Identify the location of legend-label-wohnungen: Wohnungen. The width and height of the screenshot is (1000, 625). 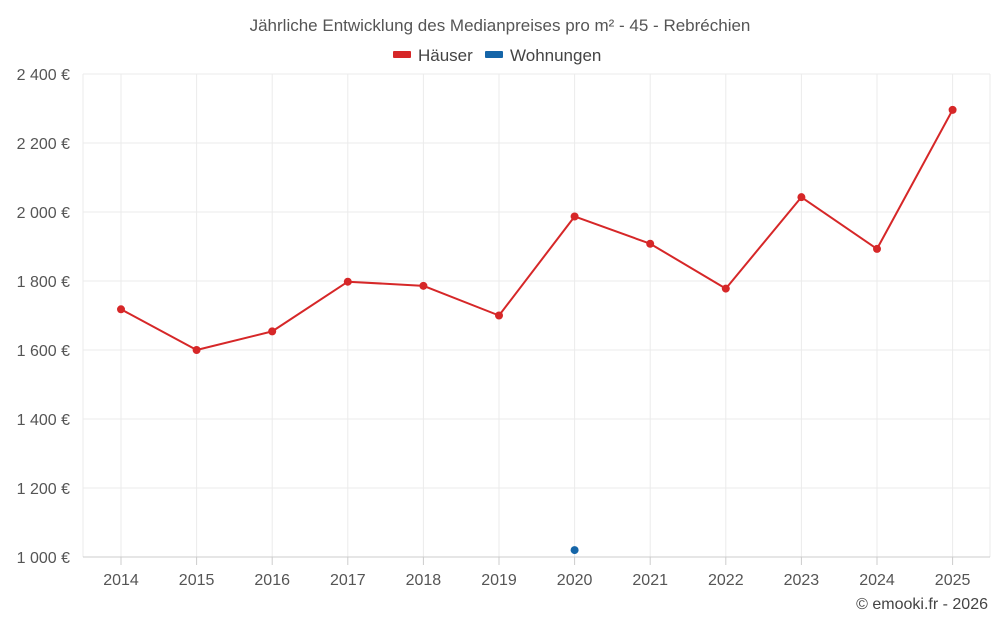
(555, 55).